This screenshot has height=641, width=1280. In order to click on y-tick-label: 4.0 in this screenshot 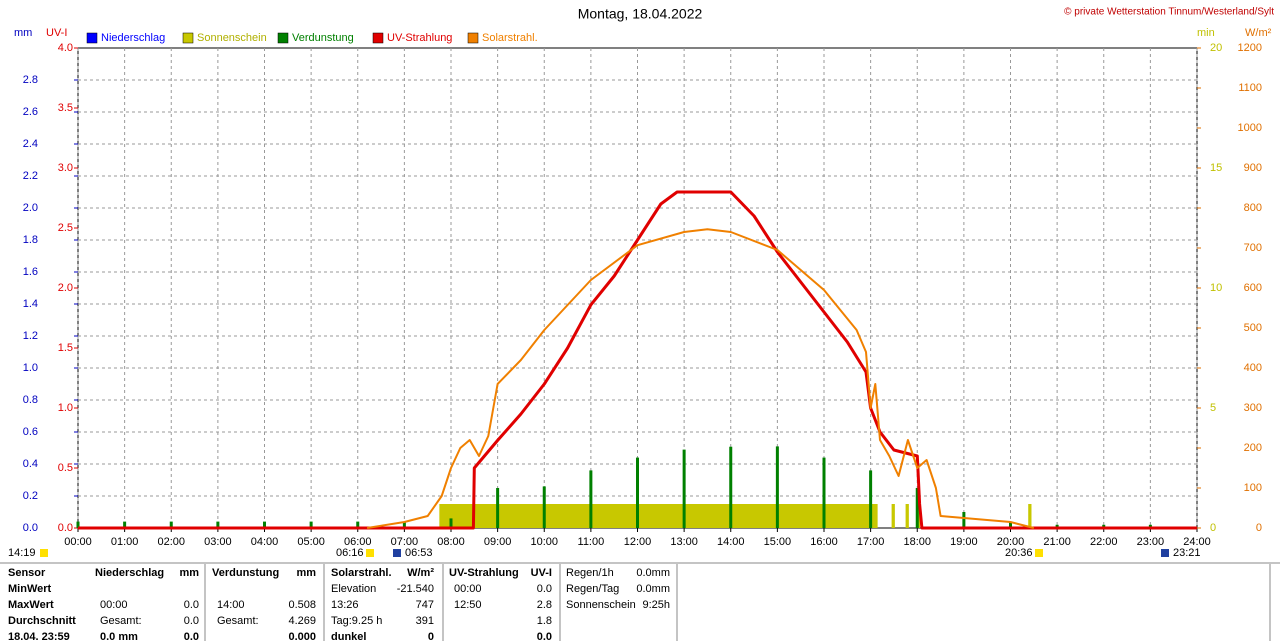, I will do `click(65, 48)`.